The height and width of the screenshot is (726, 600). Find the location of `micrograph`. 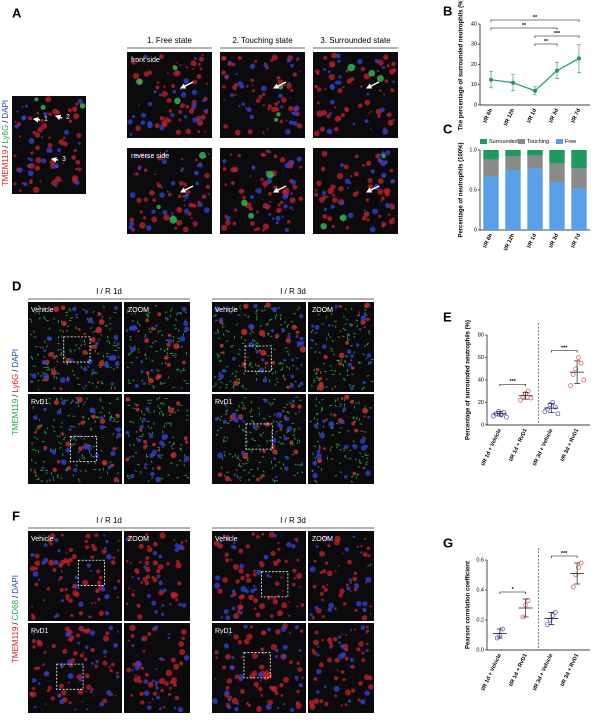

micrograph is located at coordinates (49, 145).